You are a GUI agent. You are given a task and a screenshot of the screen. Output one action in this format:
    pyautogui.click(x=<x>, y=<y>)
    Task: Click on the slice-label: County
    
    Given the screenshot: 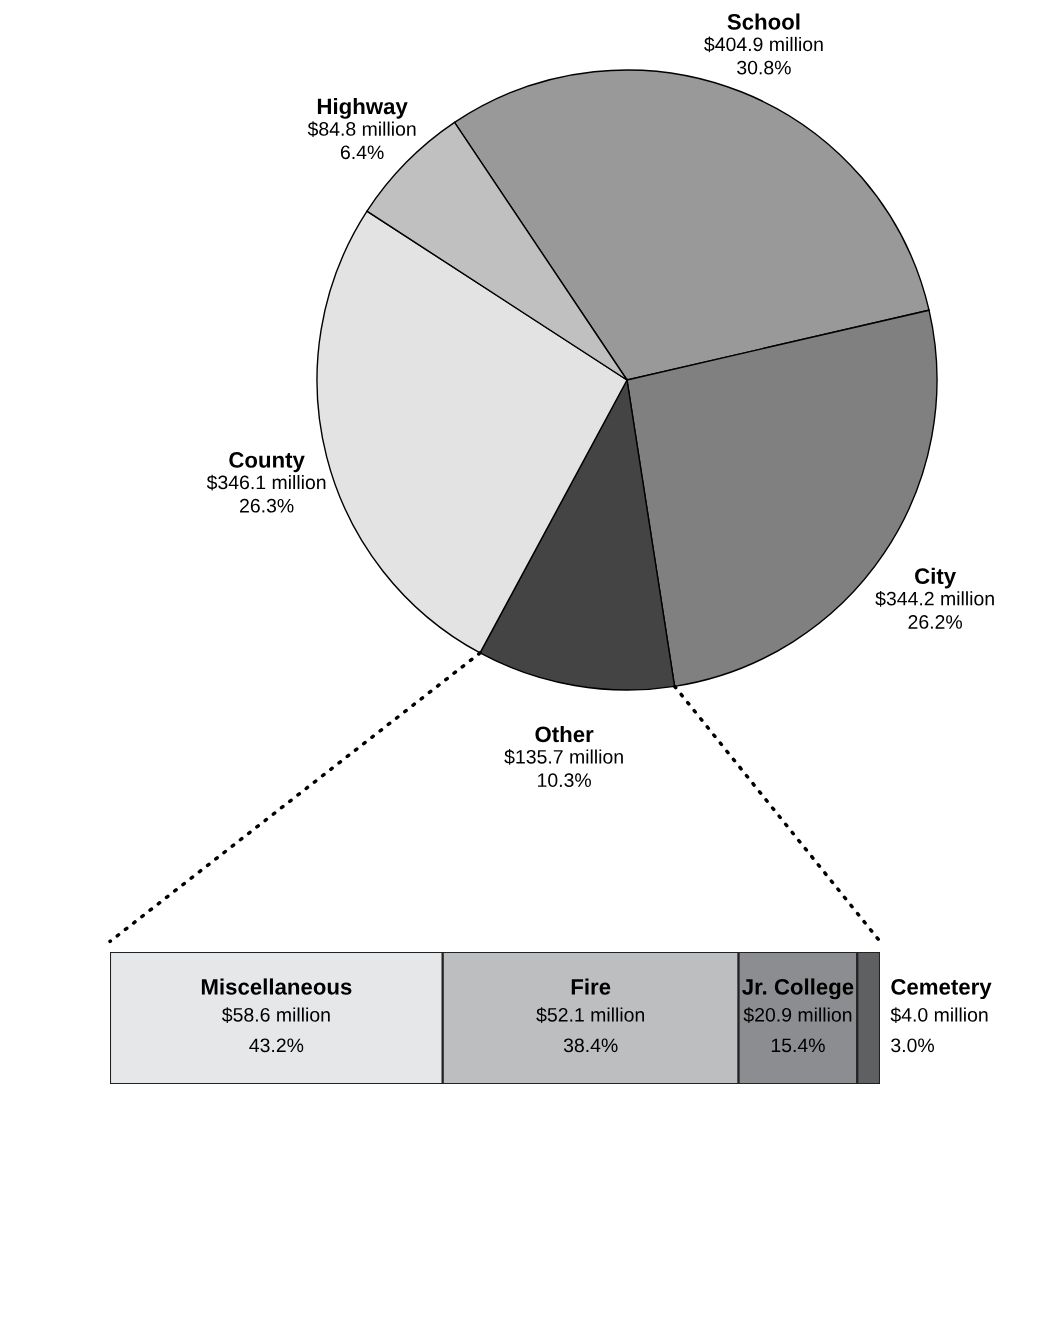 What is the action you would take?
    pyautogui.click(x=267, y=462)
    